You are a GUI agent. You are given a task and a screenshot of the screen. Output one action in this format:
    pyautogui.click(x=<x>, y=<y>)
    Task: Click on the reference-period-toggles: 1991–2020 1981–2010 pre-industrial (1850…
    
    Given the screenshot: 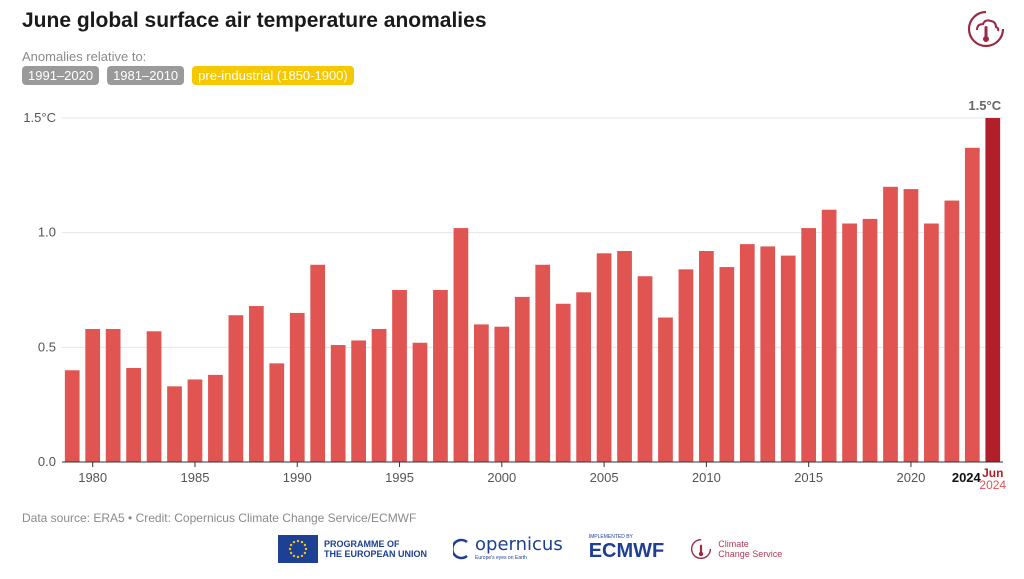 What is the action you would take?
    pyautogui.click(x=188, y=75)
    